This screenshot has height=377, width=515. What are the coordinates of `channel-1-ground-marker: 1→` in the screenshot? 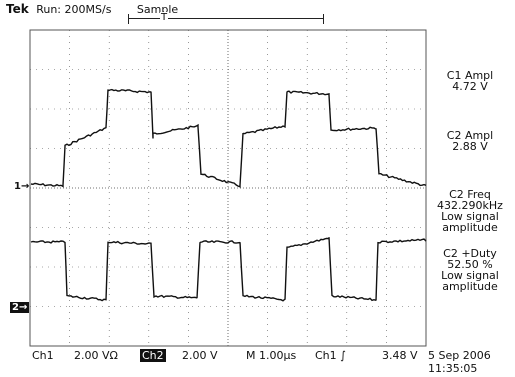 It's located at (22, 186).